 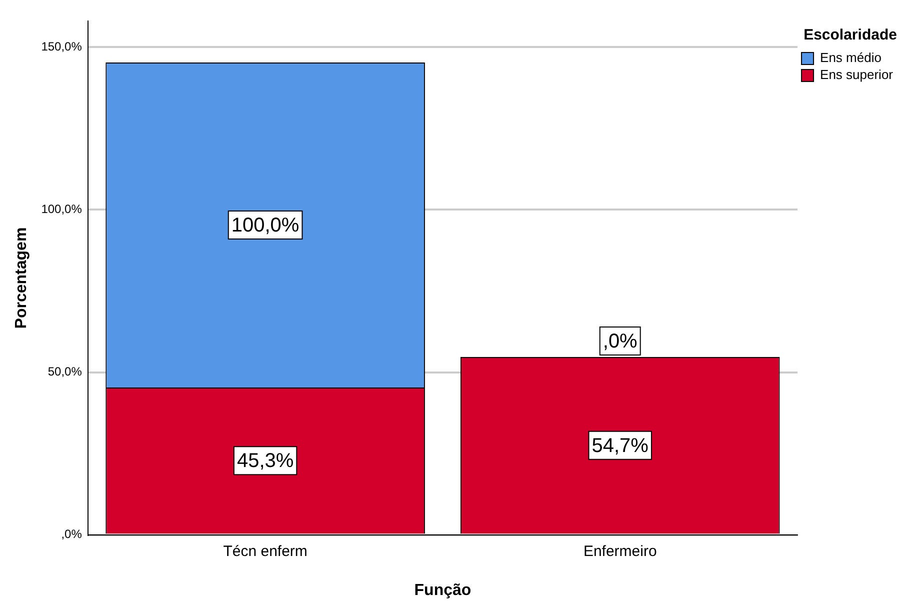 What do you see at coordinates (61, 209) in the screenshot?
I see `y-tick-label: 100,0%` at bounding box center [61, 209].